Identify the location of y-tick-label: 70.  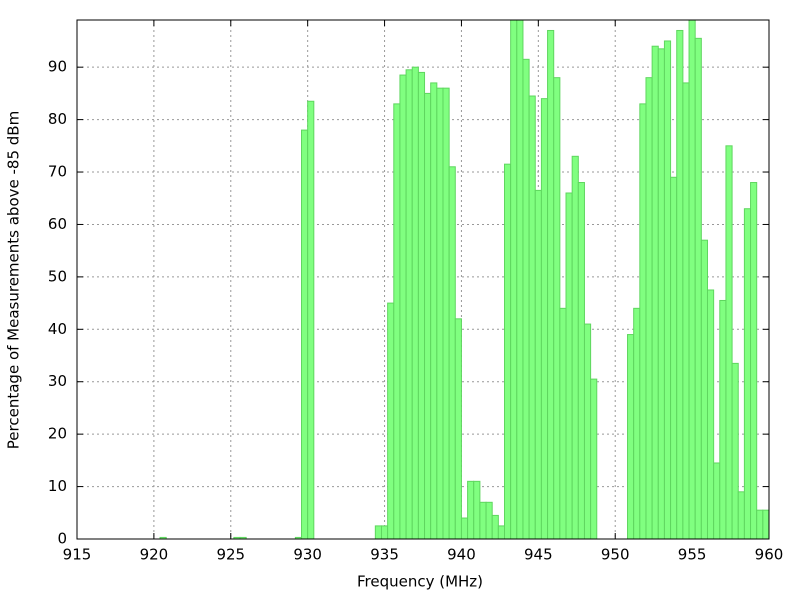
(57, 172).